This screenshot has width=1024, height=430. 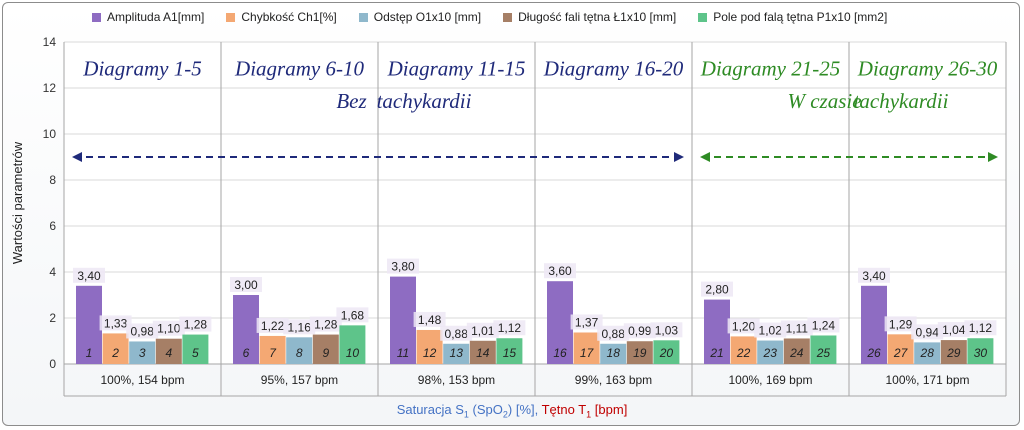 I want to click on value-label: 2,80, so click(x=717, y=290).